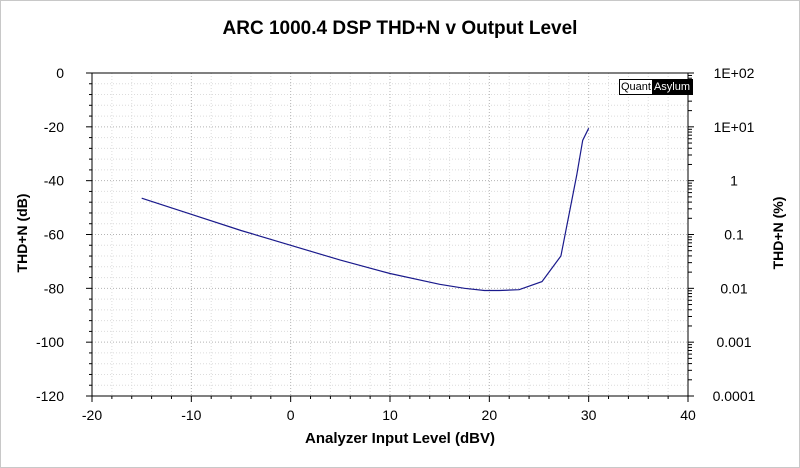 The height and width of the screenshot is (468, 800). What do you see at coordinates (191, 415) in the screenshot?
I see `x-tick-label: -10` at bounding box center [191, 415].